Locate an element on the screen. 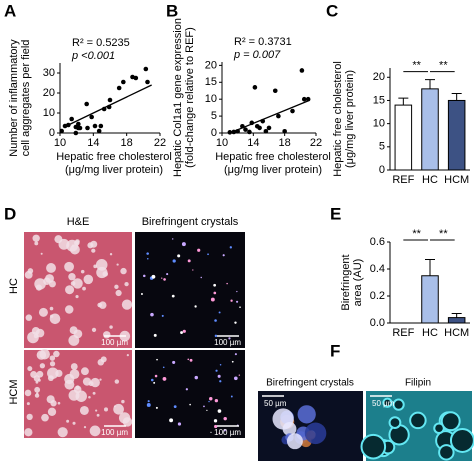 The height and width of the screenshot is (462, 474). y-axis-label: area (AU) is located at coordinates (358, 283).